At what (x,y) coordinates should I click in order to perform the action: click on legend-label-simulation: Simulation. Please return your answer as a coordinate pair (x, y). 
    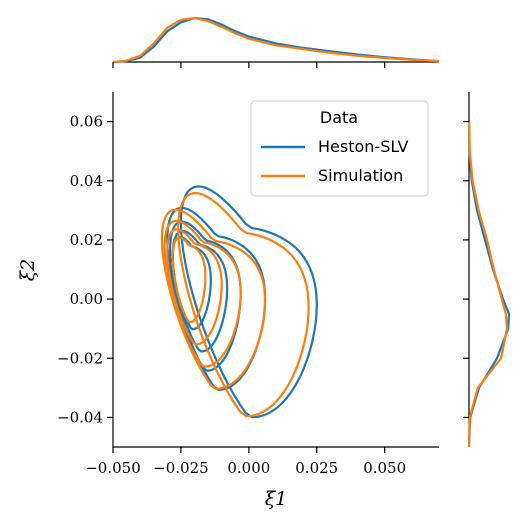
    Looking at the image, I should click on (360, 175).